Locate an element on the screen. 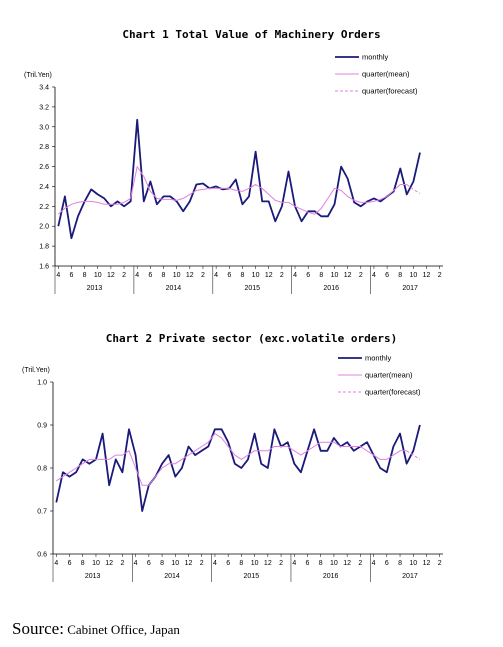 This screenshot has width=503, height=647. y-tick-label: 3.4 is located at coordinates (44, 88).